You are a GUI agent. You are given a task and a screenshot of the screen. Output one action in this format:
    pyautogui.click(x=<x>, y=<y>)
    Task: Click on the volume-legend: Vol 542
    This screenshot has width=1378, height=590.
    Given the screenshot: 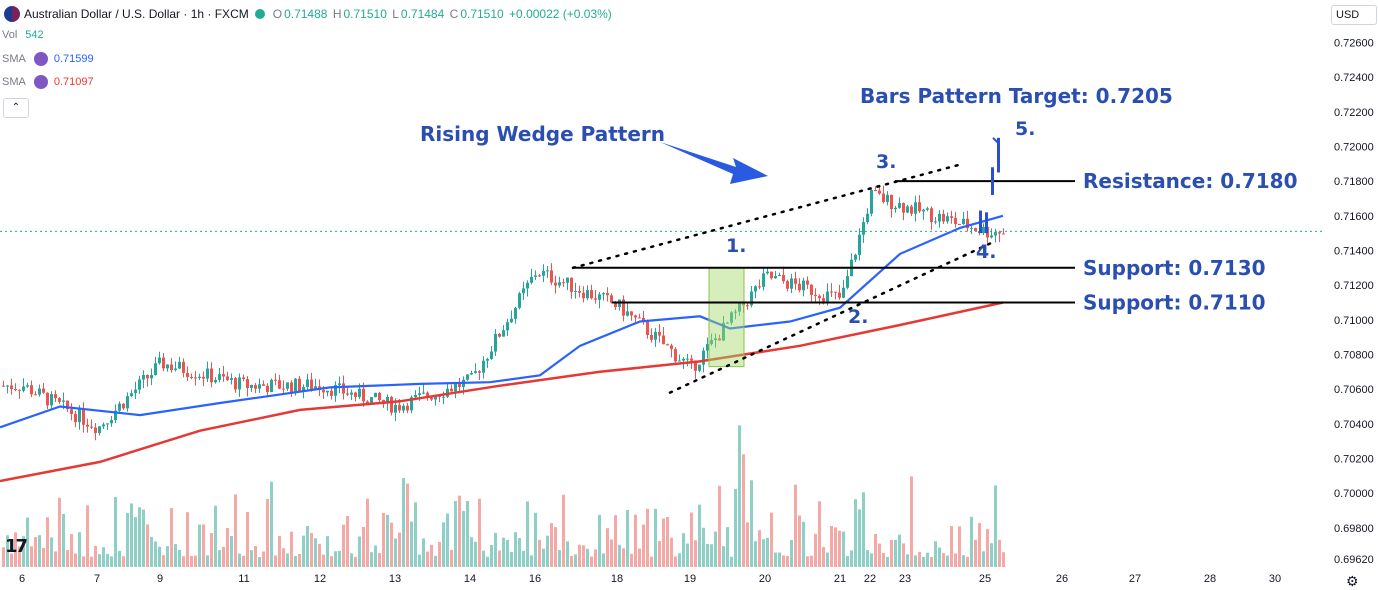 What is the action you would take?
    pyautogui.click(x=23, y=35)
    